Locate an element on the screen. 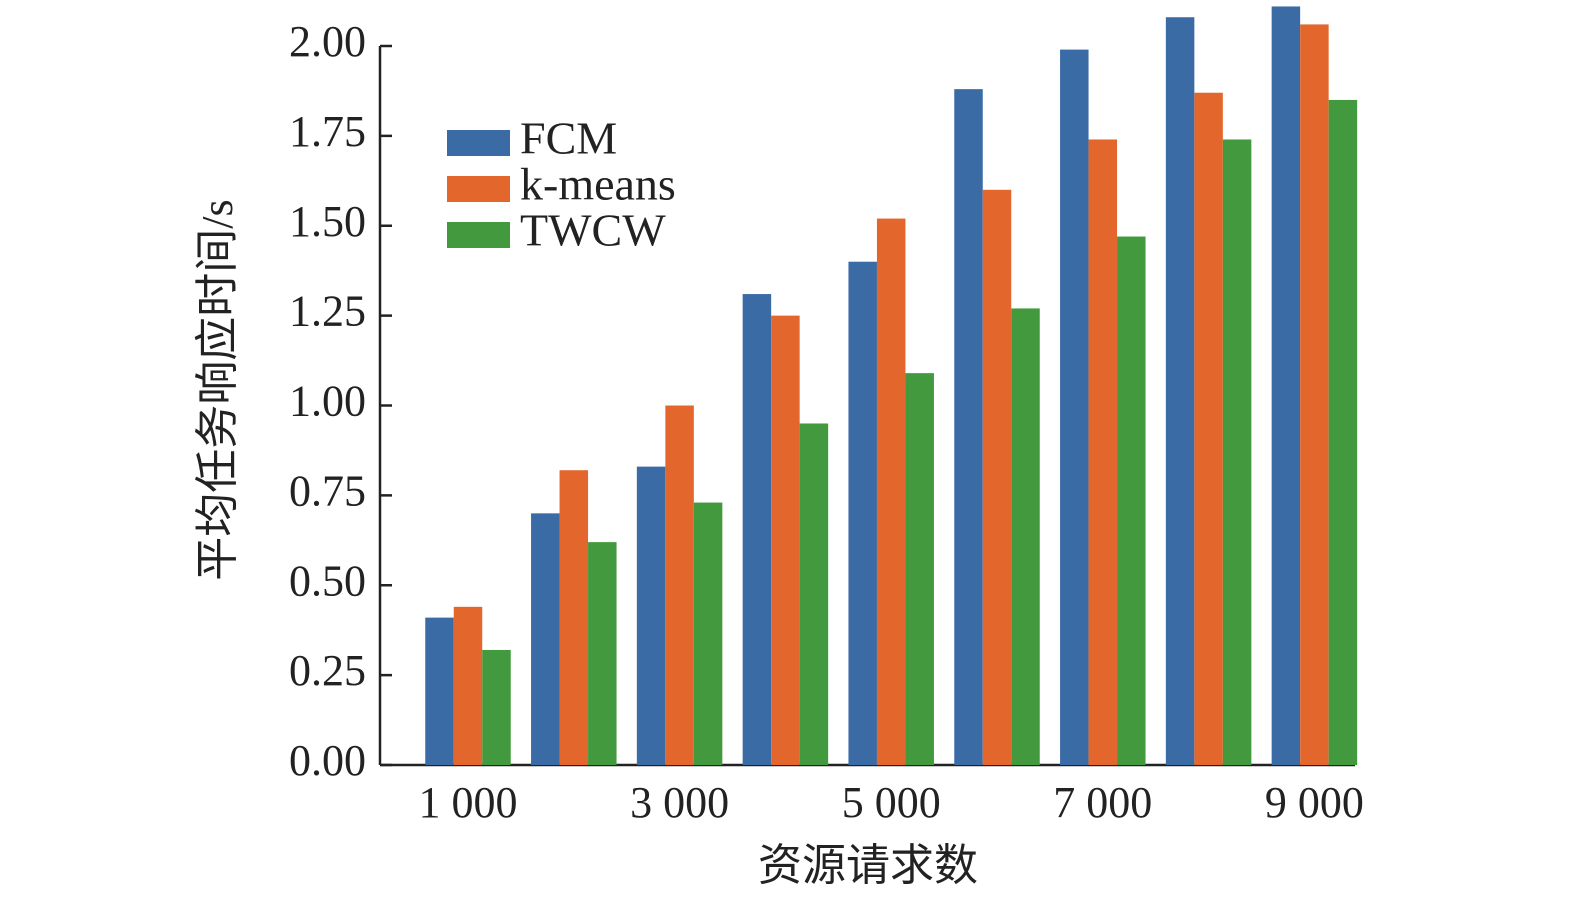 The width and height of the screenshot is (1575, 915). y-axis-label: 平均任务响应时间/s is located at coordinates (217, 389).